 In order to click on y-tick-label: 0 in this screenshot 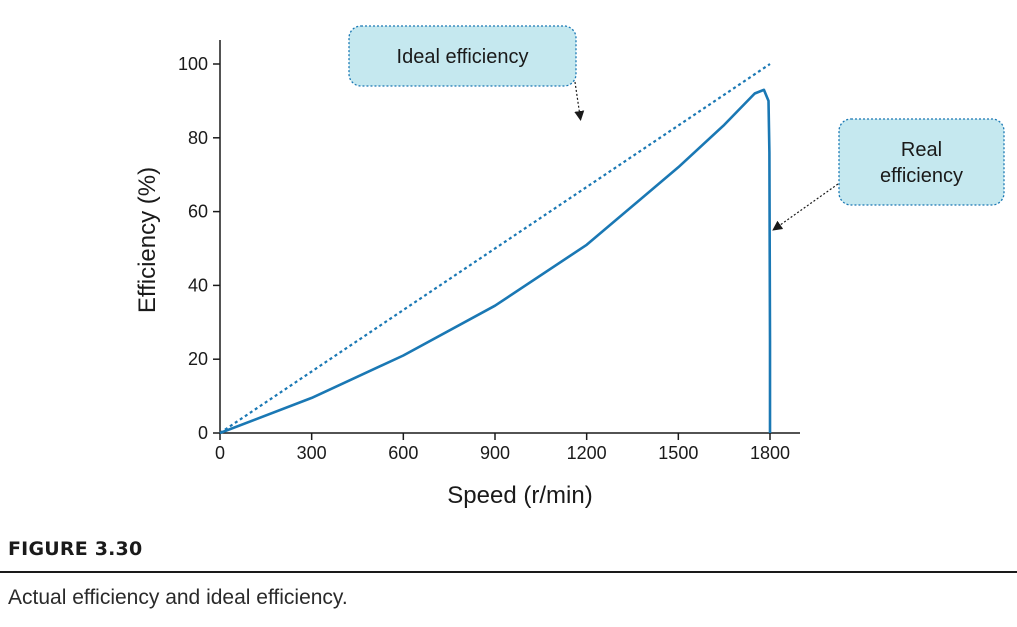, I will do `click(203, 433)`.